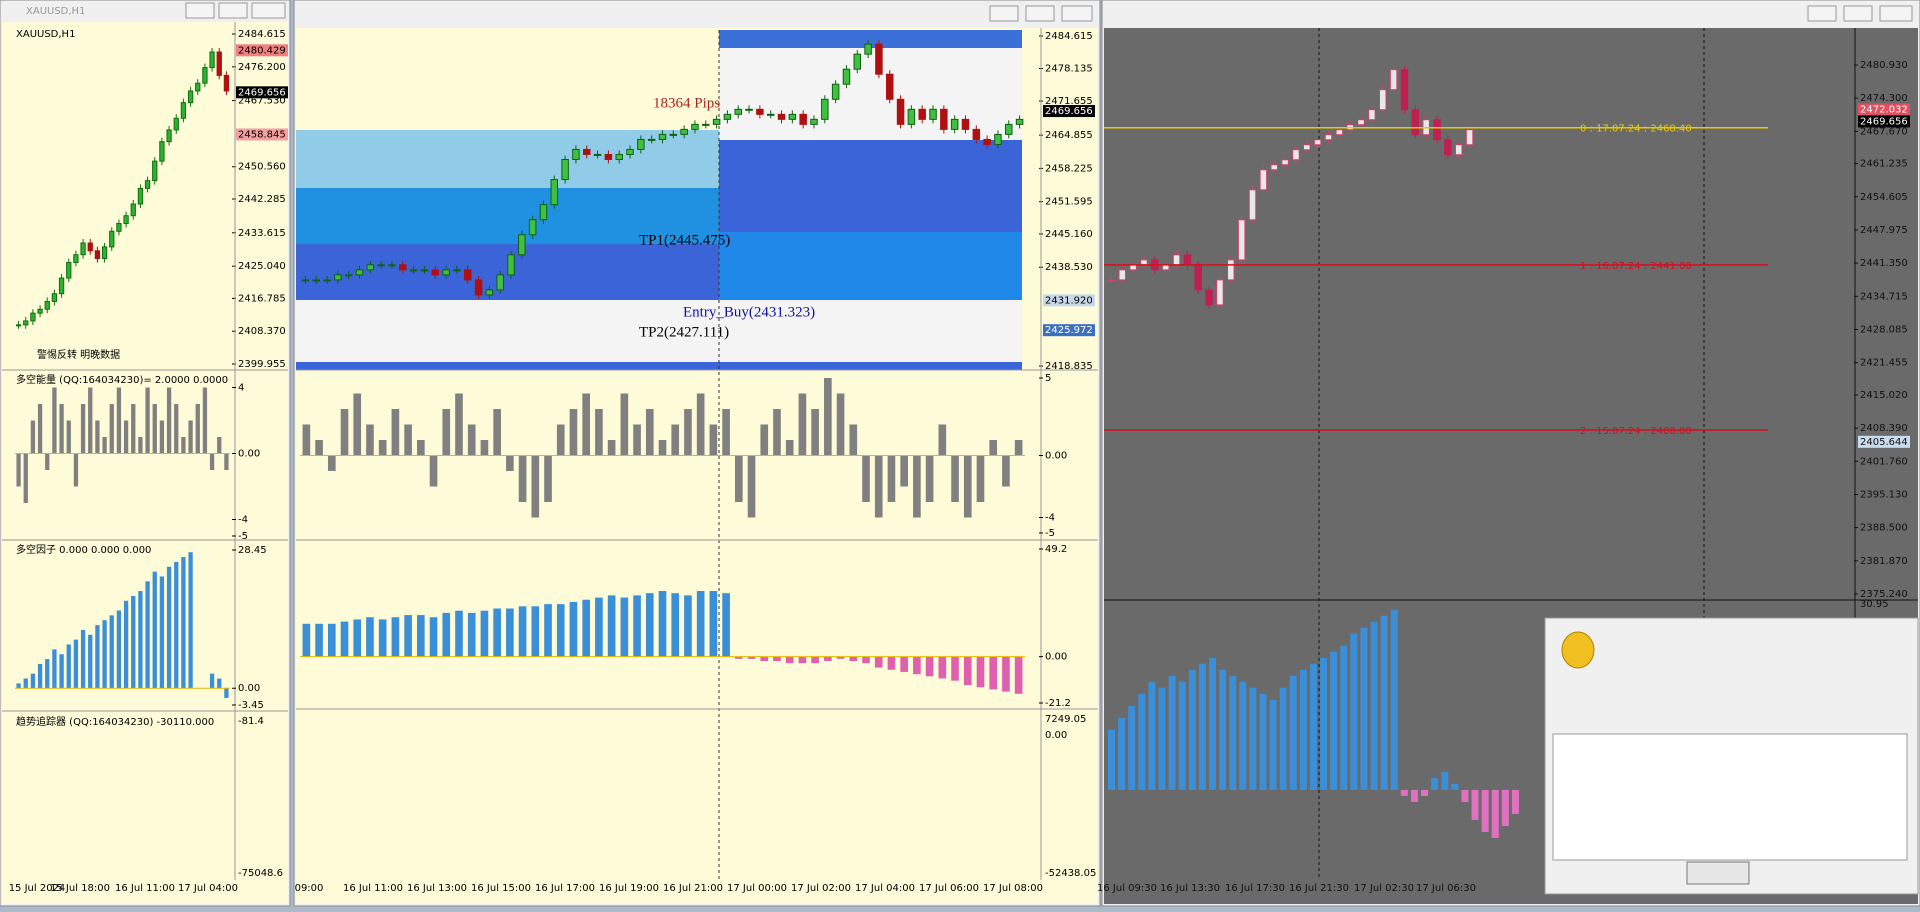 The width and height of the screenshot is (1920, 912). What do you see at coordinates (1056, 549) in the screenshot?
I see `tick-label: 49.2` at bounding box center [1056, 549].